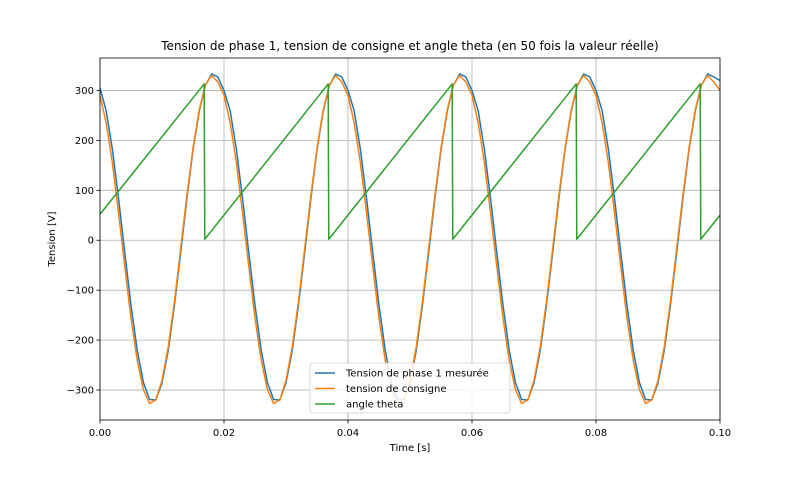  I want to click on legend-label-2: tension de consigne, so click(396, 389).